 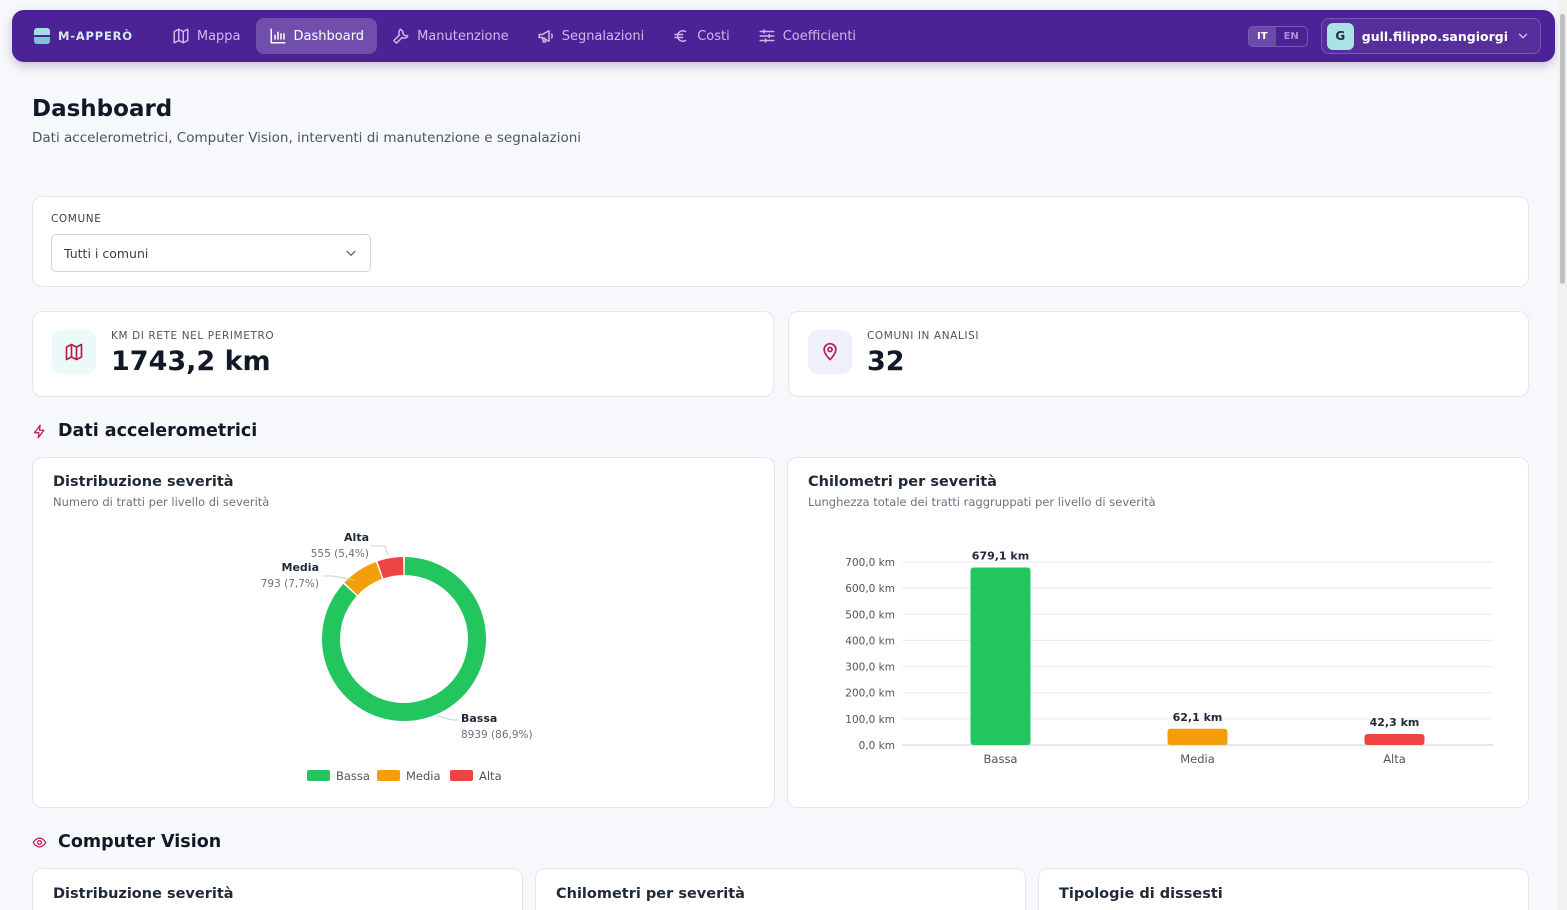 I want to click on cv-card-distribuzione: Distribuzione severità, so click(x=277, y=889).